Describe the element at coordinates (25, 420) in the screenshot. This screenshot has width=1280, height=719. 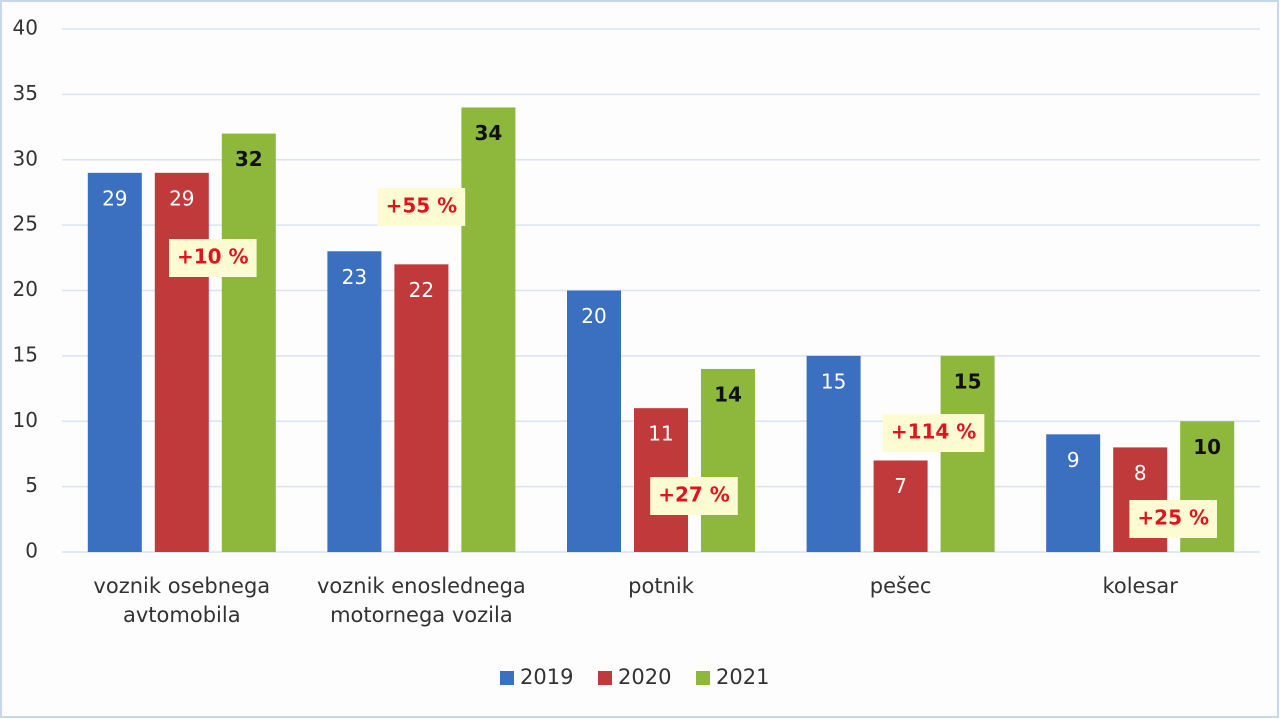
I see `y-tick-label: 10` at that location.